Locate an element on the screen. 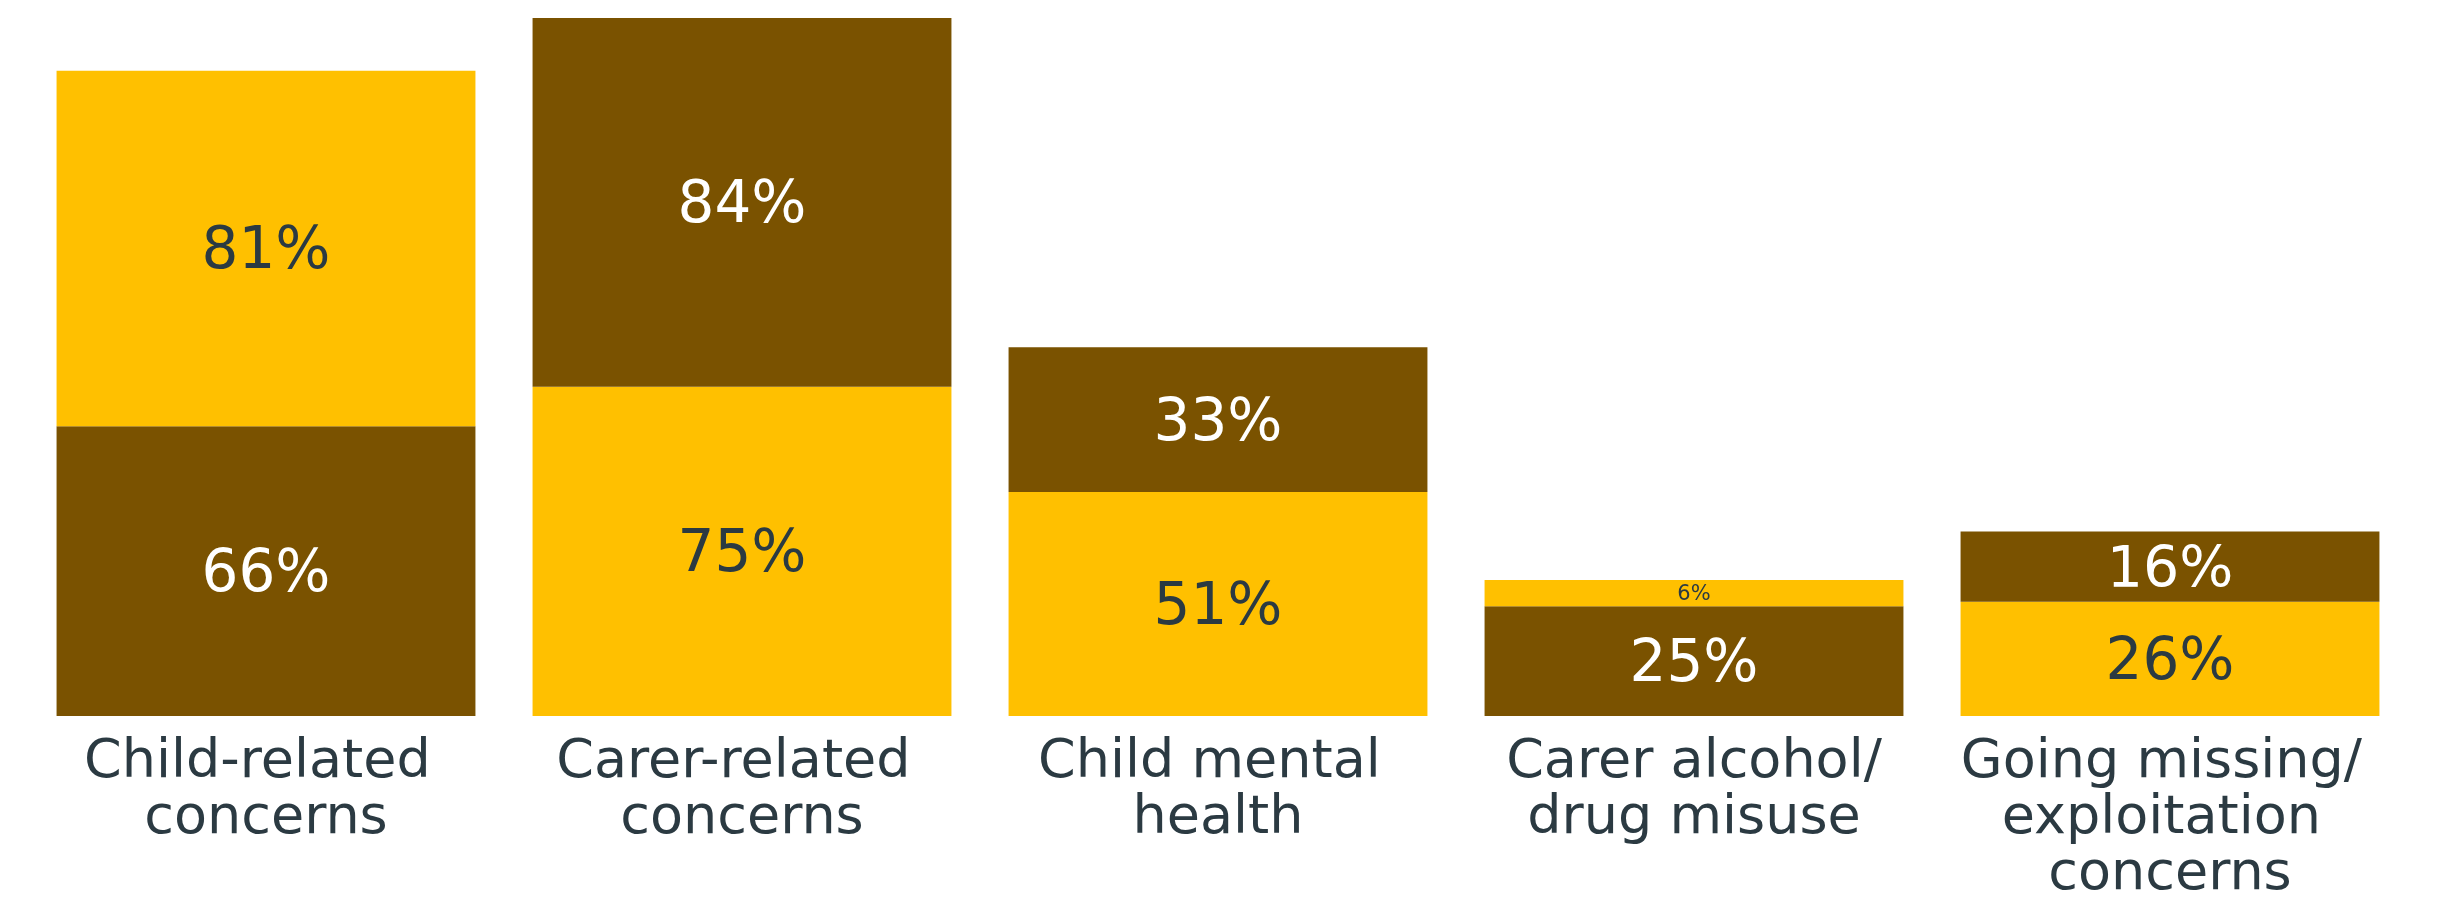 The width and height of the screenshot is (2443, 907). data-label: 51% is located at coordinates (1218, 604).